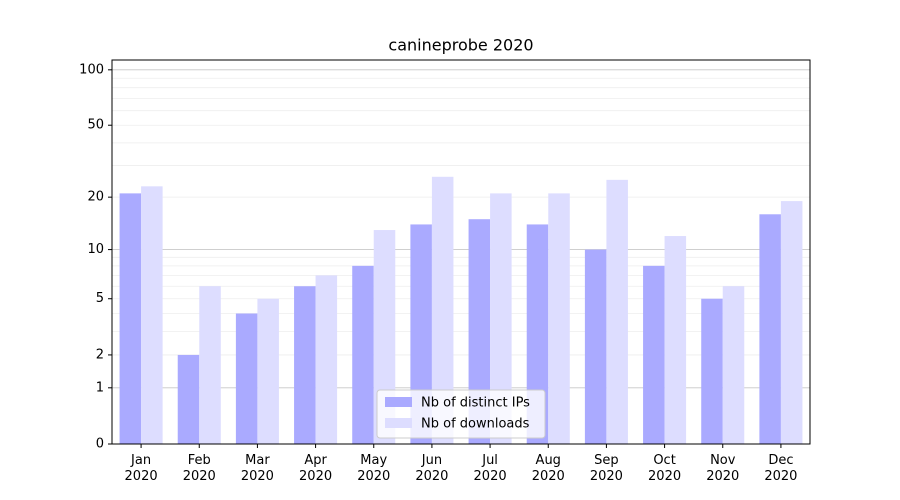 Image resolution: width=900 pixels, height=500 pixels. Describe the element at coordinates (100, 298) in the screenshot. I see `y-tick-label: 5` at that location.